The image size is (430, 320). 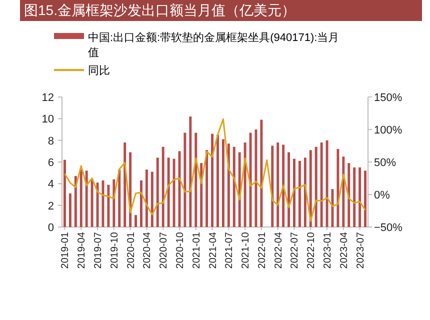 What do you see at coordinates (51, 184) in the screenshot?
I see `y-tick-label: 4` at bounding box center [51, 184].